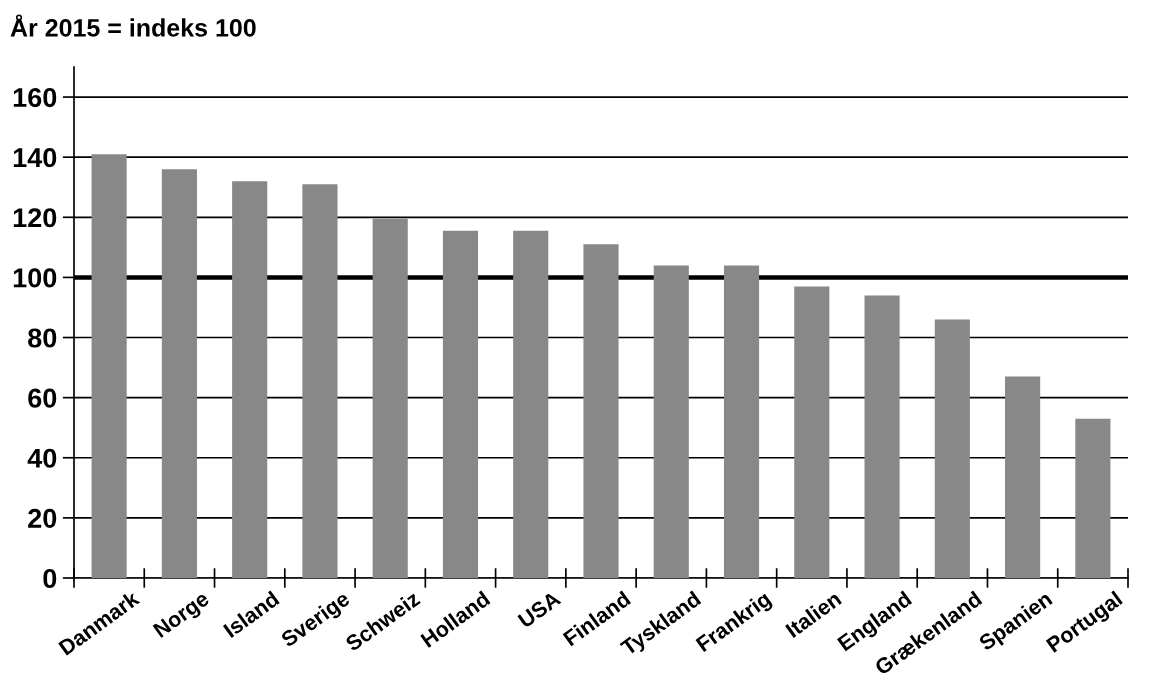  What do you see at coordinates (35, 158) in the screenshot?
I see `y-tick-label: 140` at bounding box center [35, 158].